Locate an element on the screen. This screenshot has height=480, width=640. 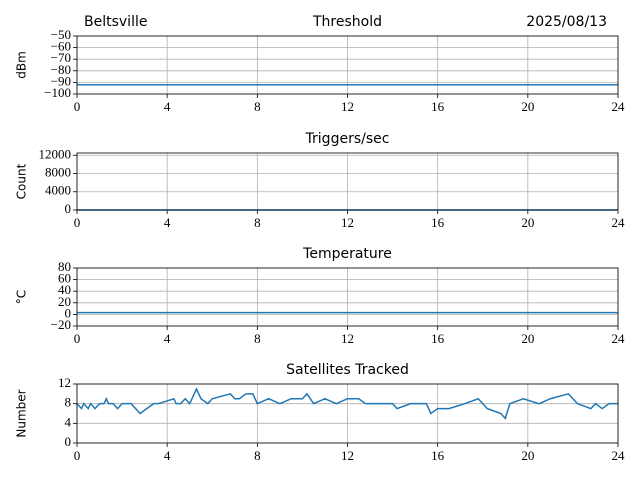
chart-title: Satellites Tracked is located at coordinates (347, 370).